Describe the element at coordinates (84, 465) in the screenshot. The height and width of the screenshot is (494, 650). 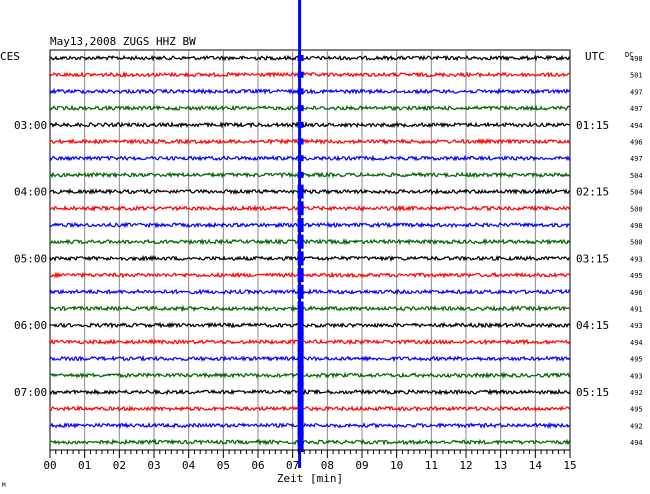
I see `x-tick-label: 01` at that location.